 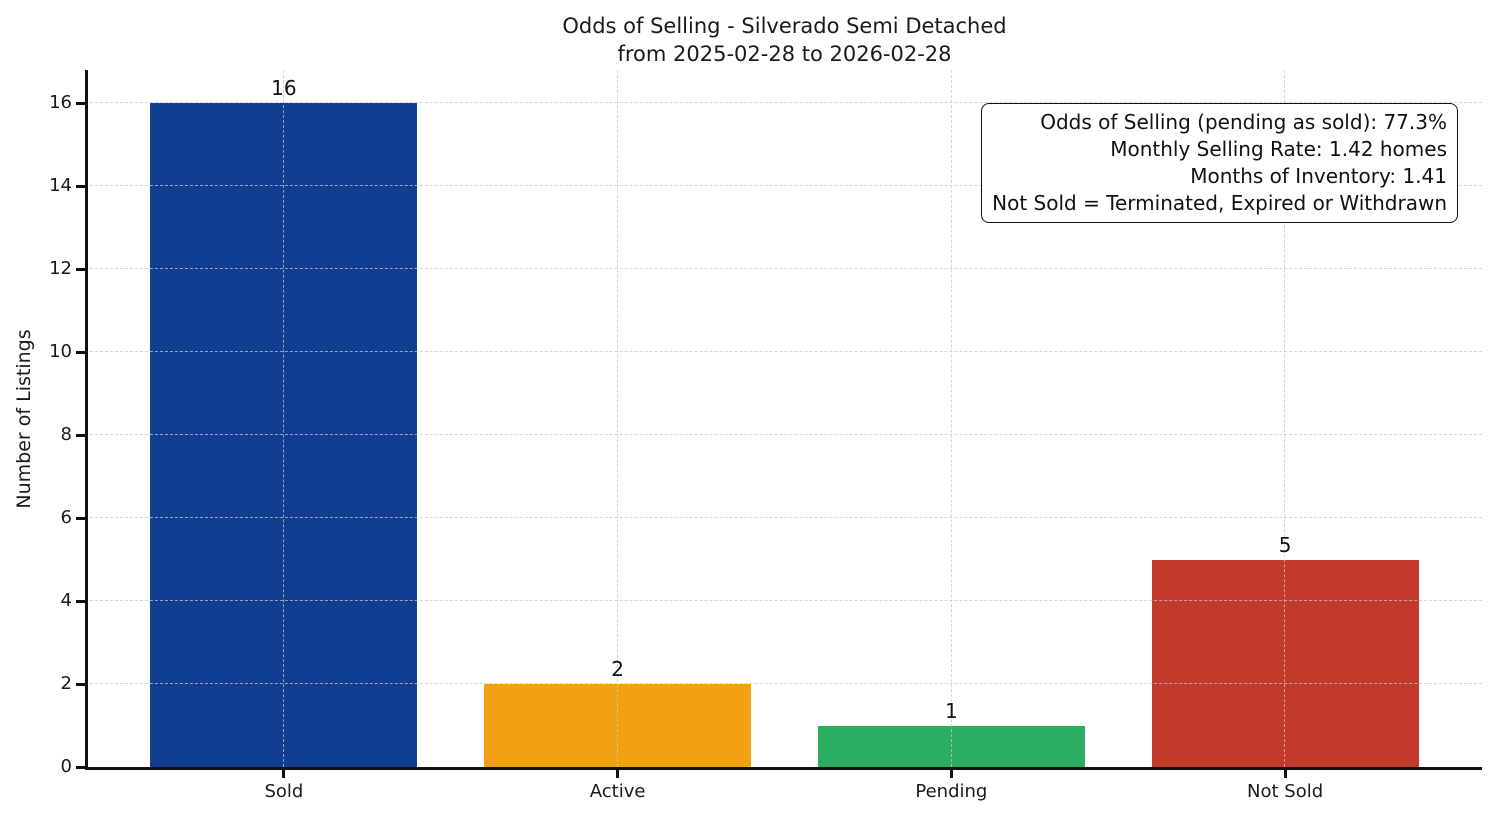 I want to click on bar-value-label: 1, so click(x=951, y=710).